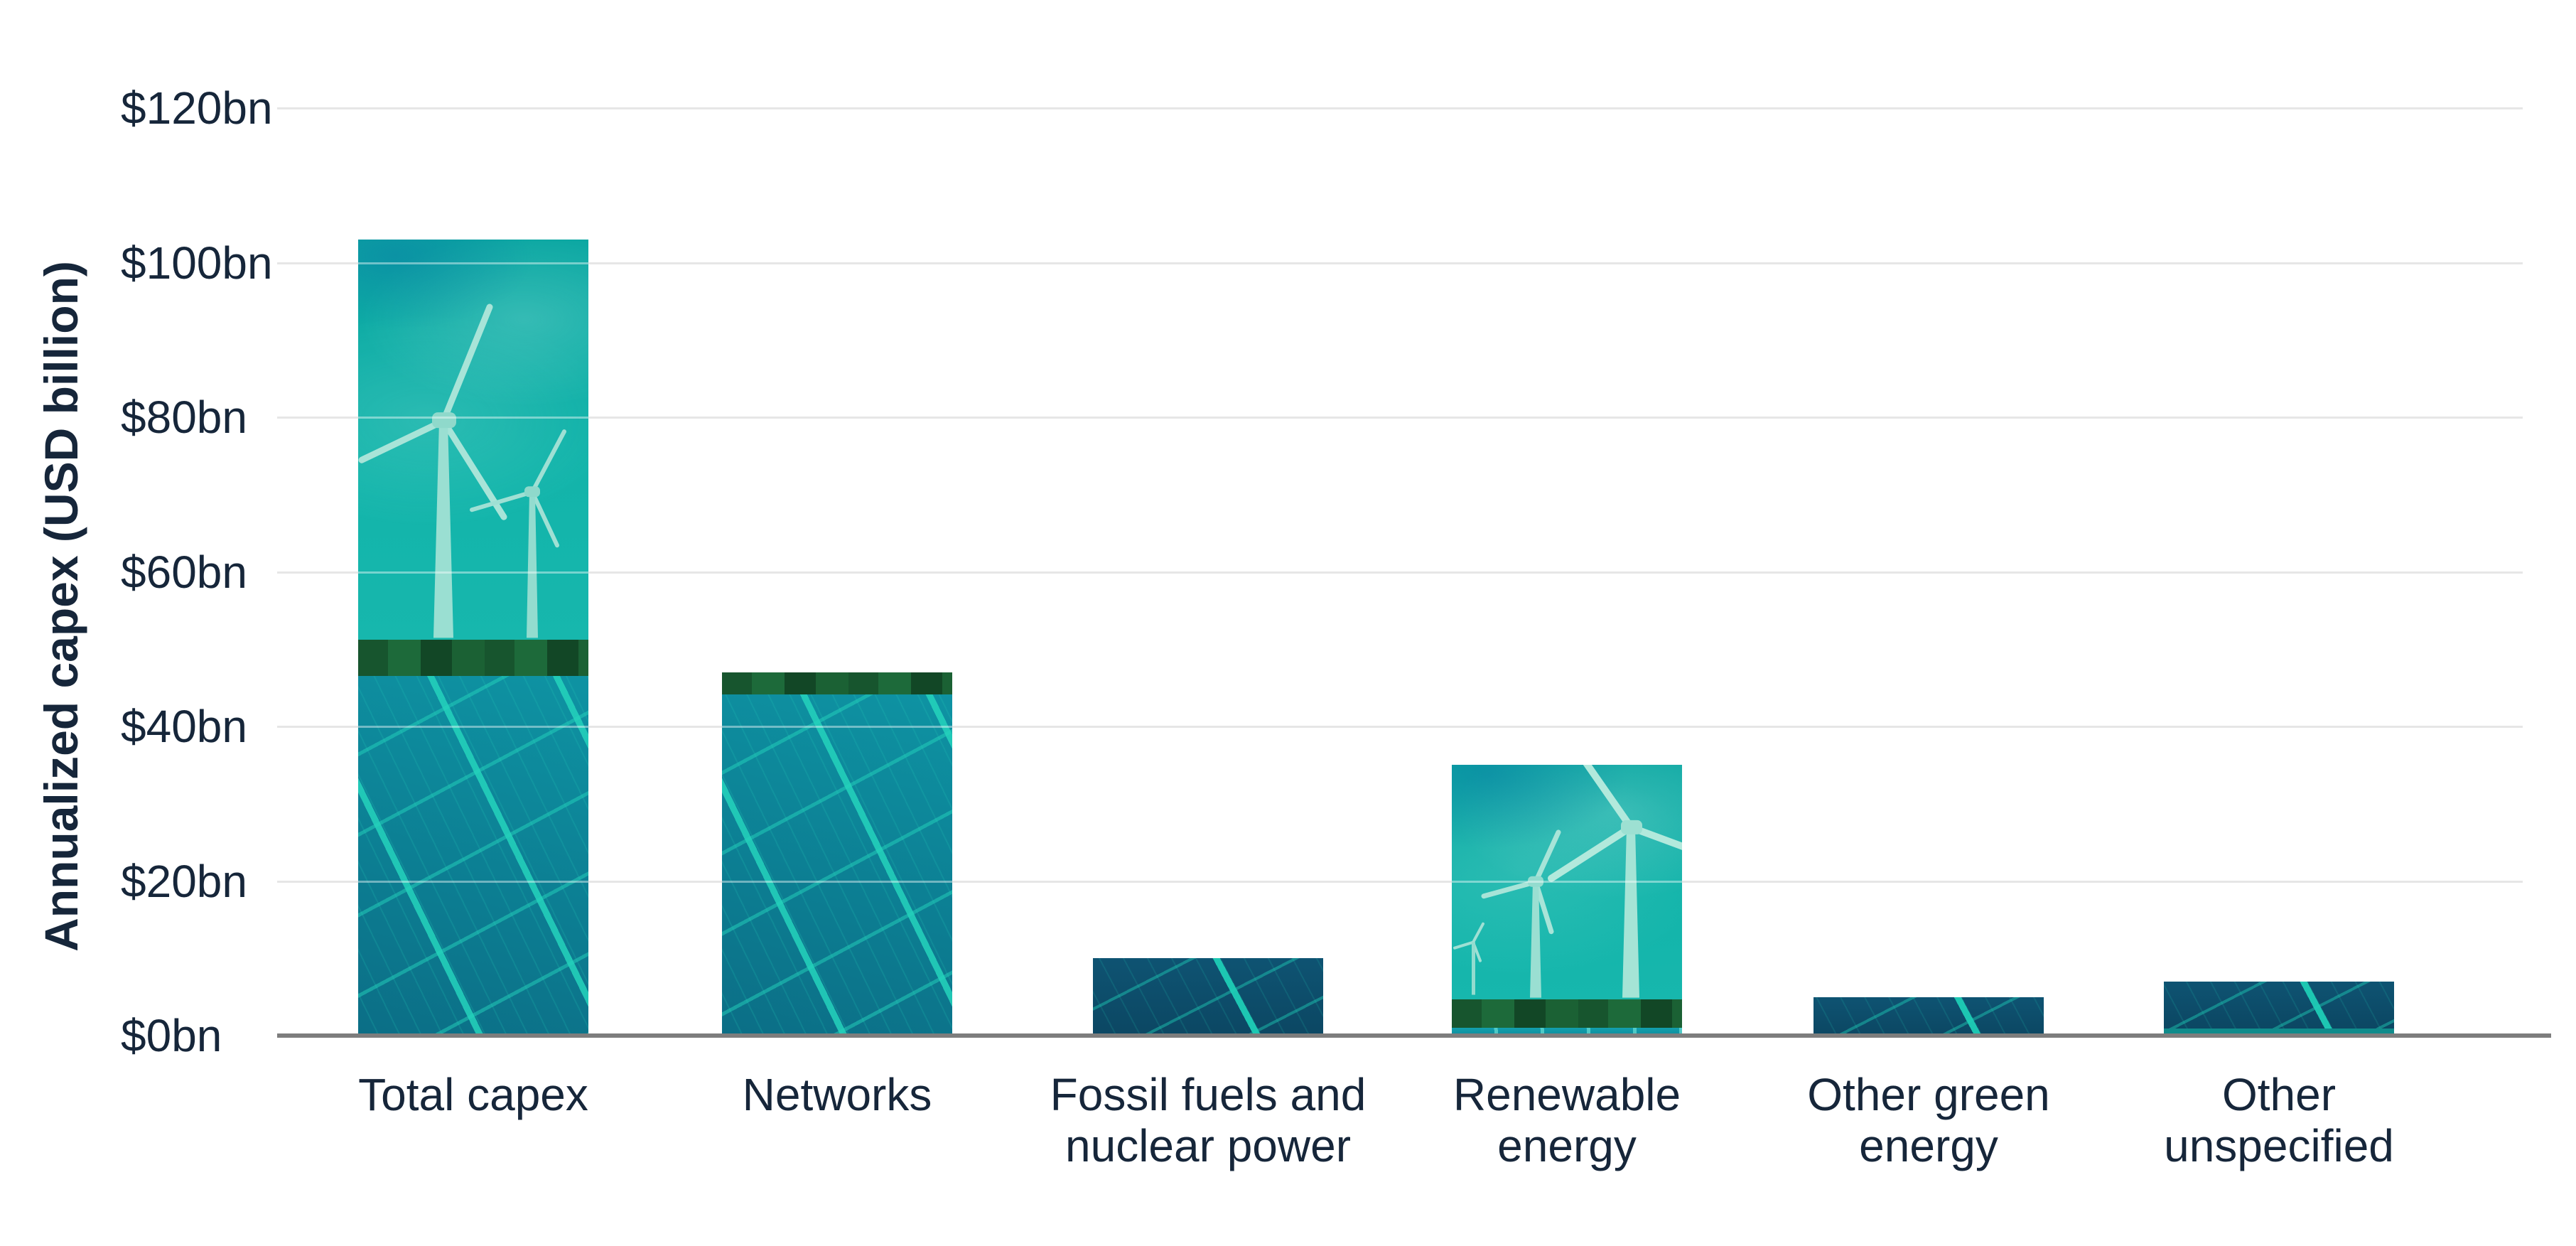 The height and width of the screenshot is (1246, 2576). I want to click on category-label-fossil-fuels: Fossil fuels and nuclear power, so click(1209, 1120).